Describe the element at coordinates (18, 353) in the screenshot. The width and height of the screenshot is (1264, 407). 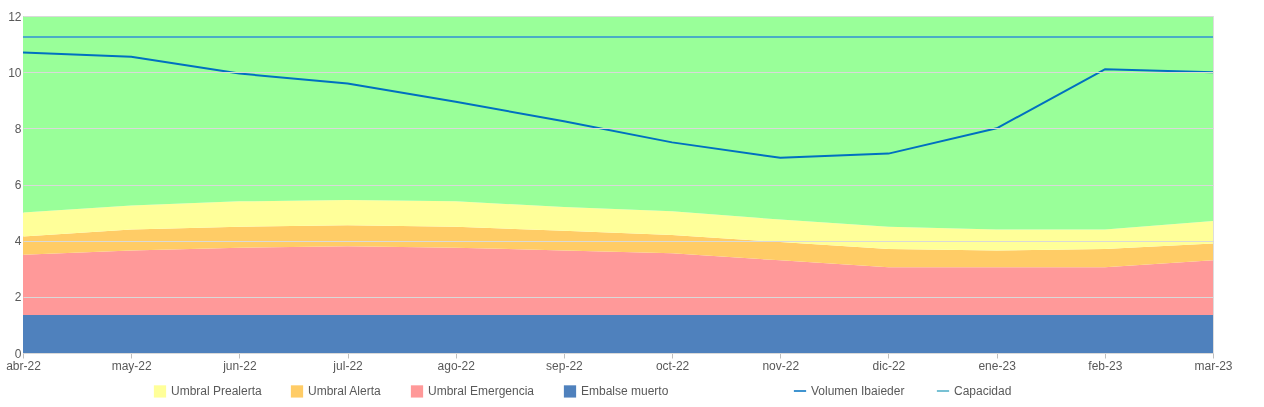
I see `y-tick-label: 0` at that location.